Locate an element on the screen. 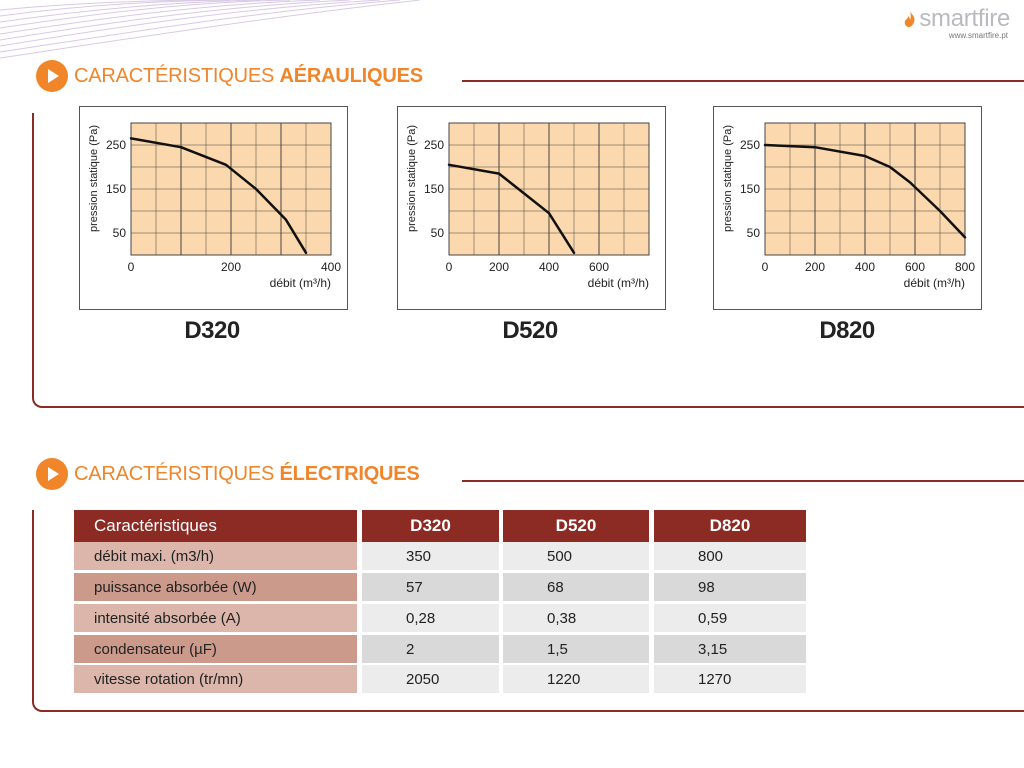  section-title: CARACTÉRISTIQUES ÉLECTRIQUES is located at coordinates (247, 473).